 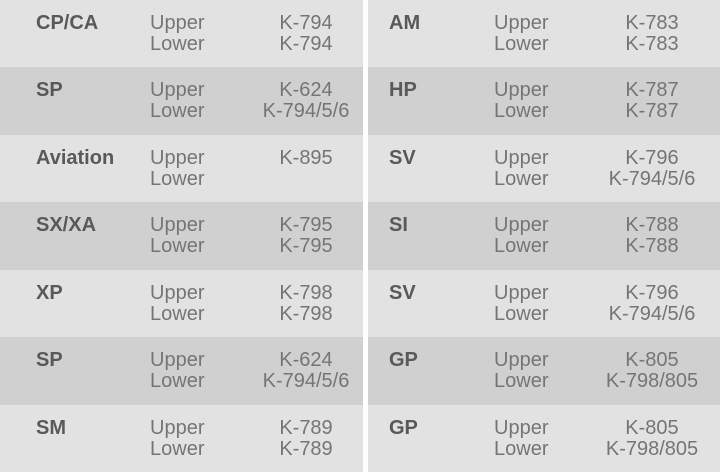 I want to click on table-row: SX/XA Upper Lower K-795 K-795, so click(x=181, y=236).